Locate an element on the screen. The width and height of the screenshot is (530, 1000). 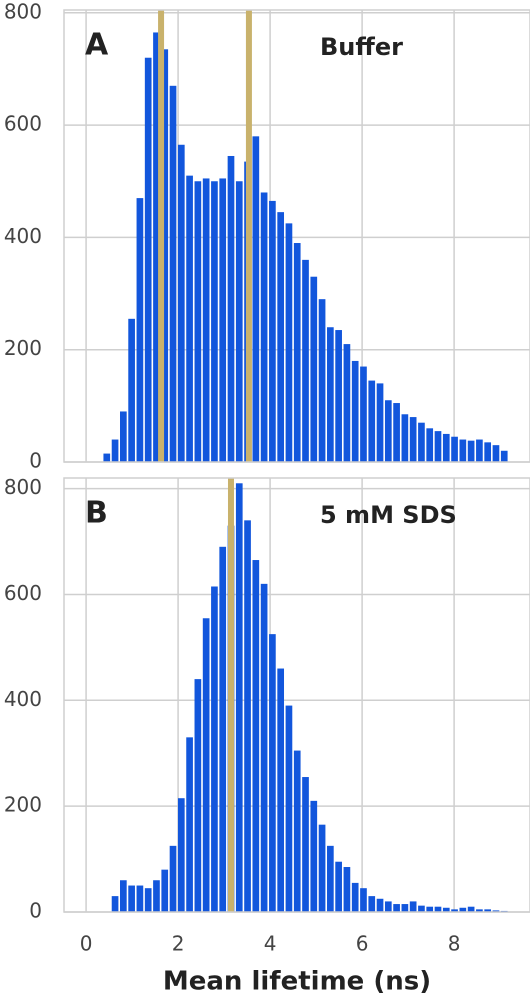
x-tick-label: 6 is located at coordinates (362, 944).